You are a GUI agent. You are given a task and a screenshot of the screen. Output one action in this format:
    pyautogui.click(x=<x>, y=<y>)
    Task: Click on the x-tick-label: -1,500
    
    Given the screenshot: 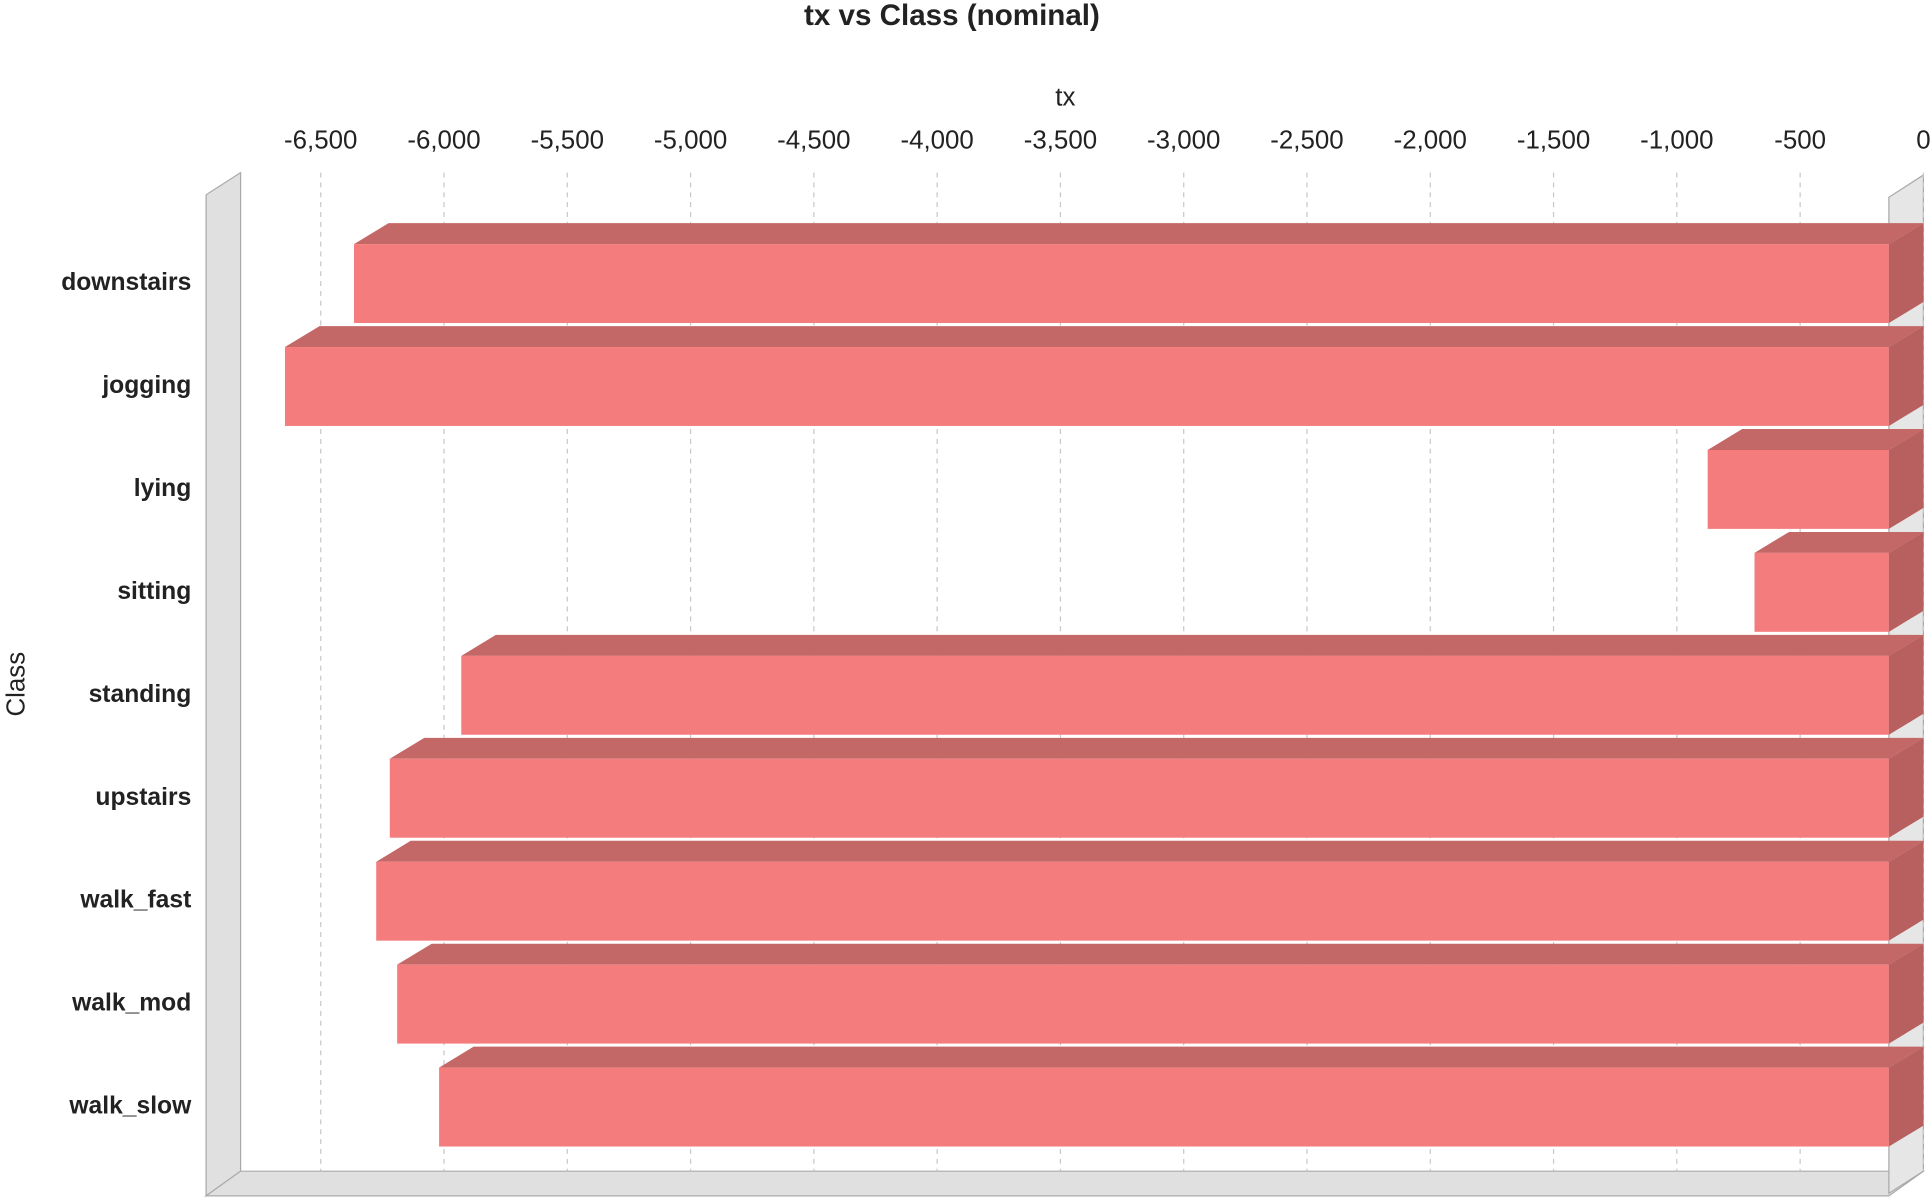 What is the action you would take?
    pyautogui.click(x=1553, y=141)
    